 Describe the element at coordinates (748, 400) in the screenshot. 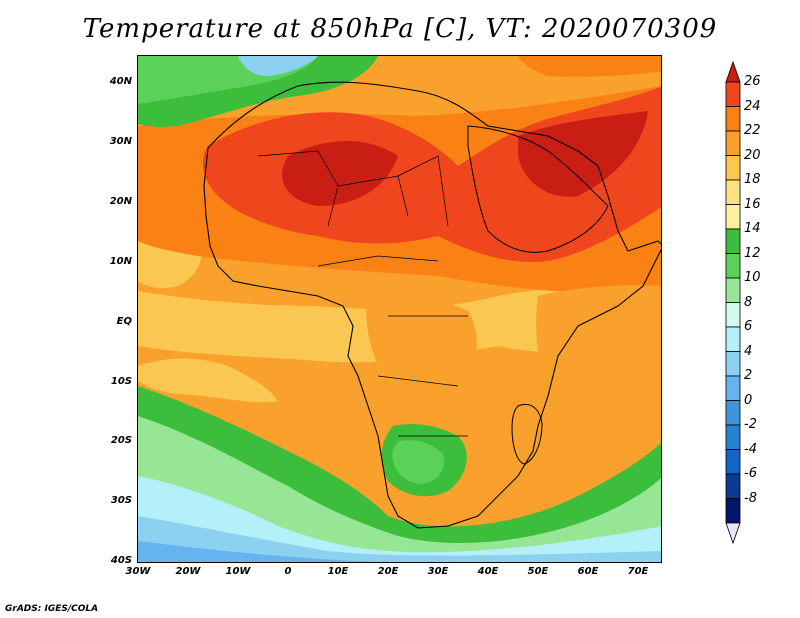

I see `colorbar-tick-label: 0` at that location.